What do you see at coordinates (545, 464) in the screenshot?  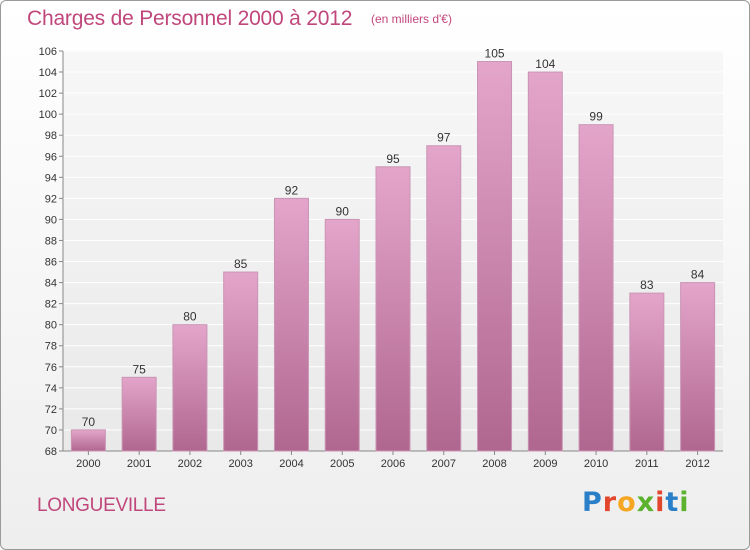 I see `x-tick-label-2009: 2009` at bounding box center [545, 464].